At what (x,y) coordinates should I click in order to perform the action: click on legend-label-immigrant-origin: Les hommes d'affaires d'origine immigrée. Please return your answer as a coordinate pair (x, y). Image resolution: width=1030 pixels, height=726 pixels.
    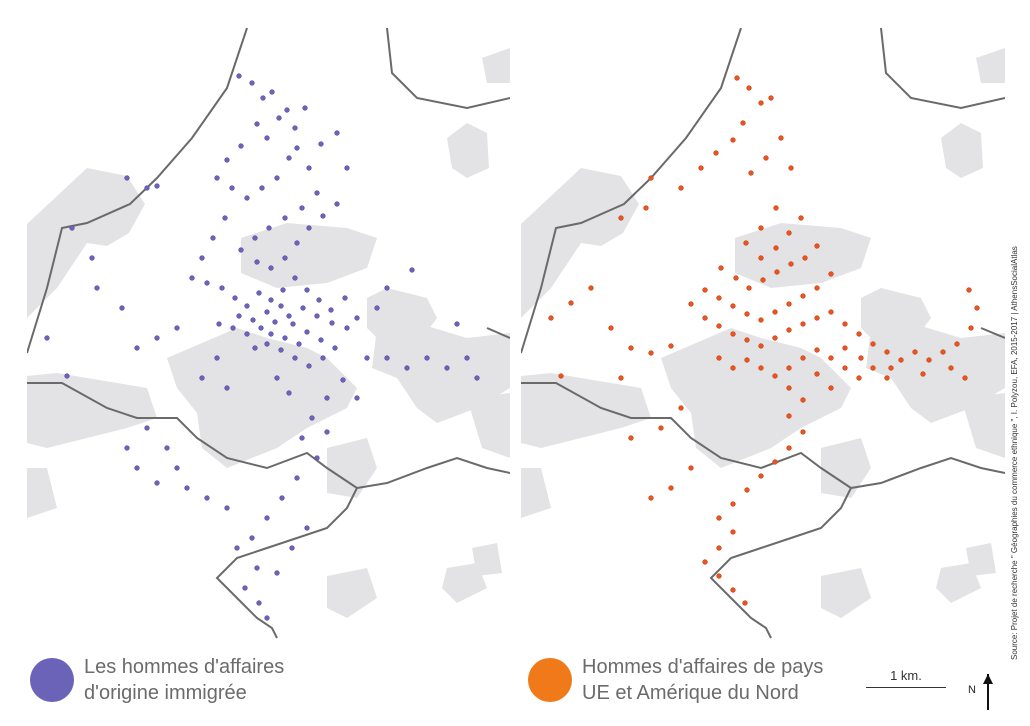
    Looking at the image, I should click on (184, 680).